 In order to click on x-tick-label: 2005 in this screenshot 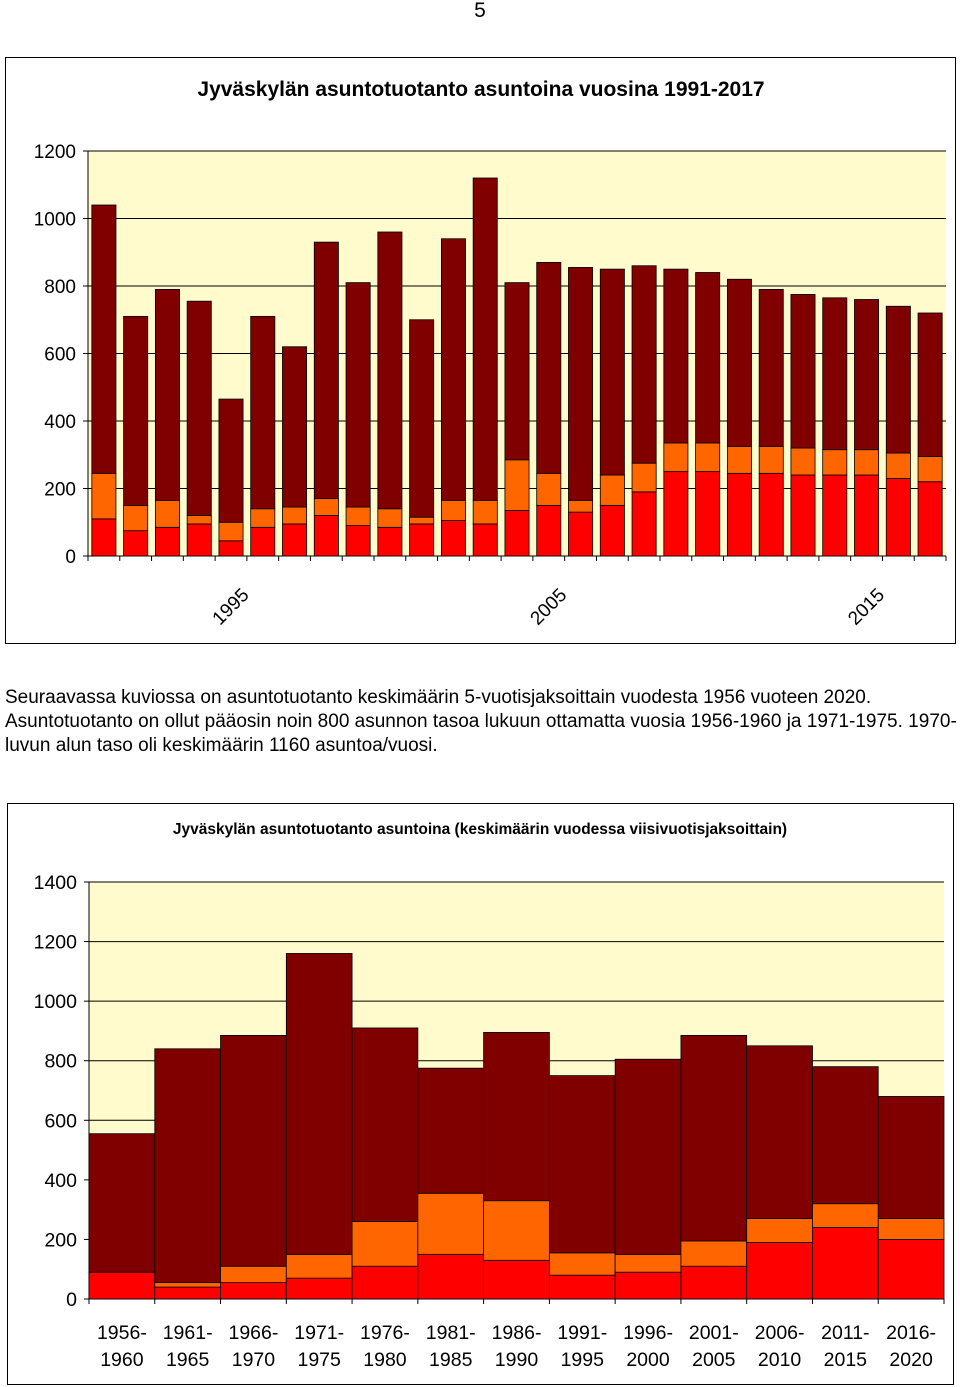, I will do `click(714, 1360)`.